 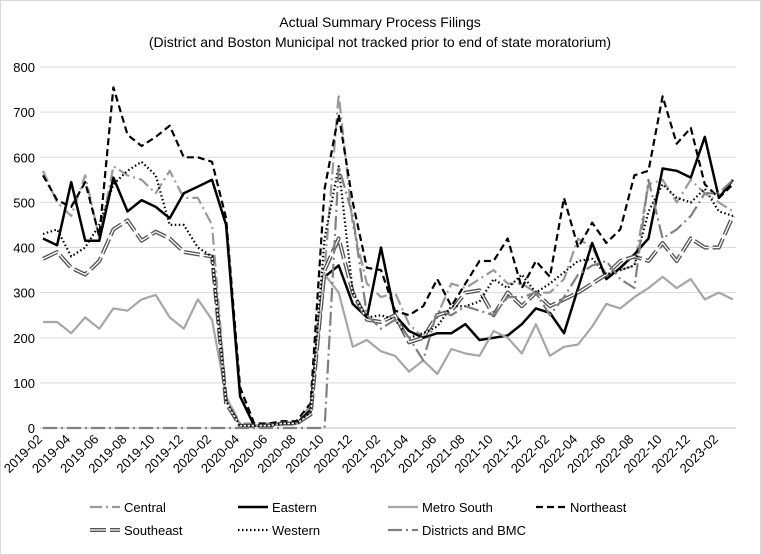 I want to click on legend-label-districts-and-bmc: Districts and BMC, so click(x=474, y=530).